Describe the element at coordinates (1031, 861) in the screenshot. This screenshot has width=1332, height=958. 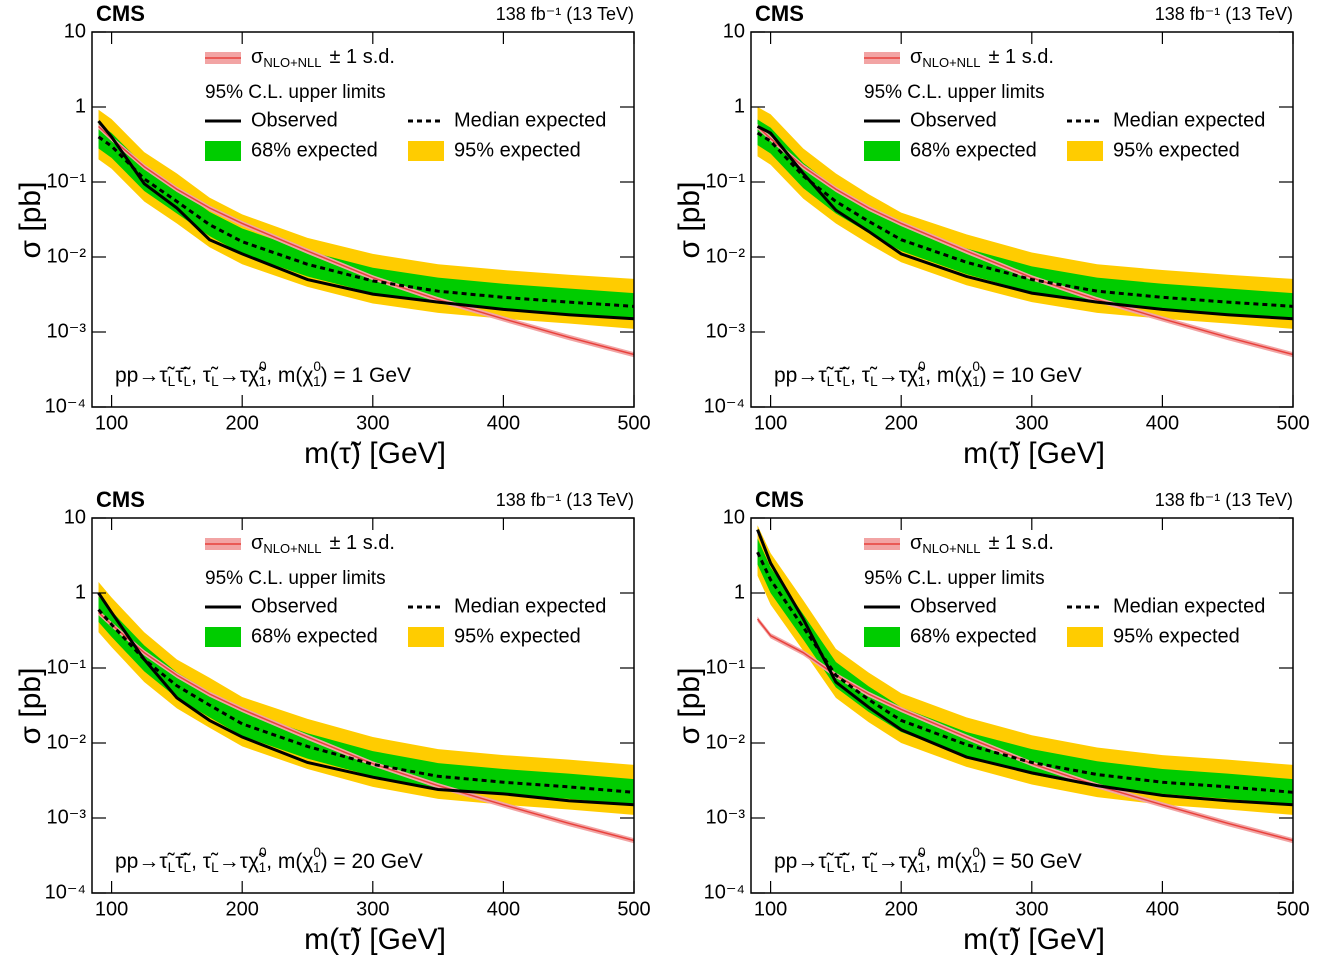
I see `annotation-part: ) = 50 GeV` at that location.